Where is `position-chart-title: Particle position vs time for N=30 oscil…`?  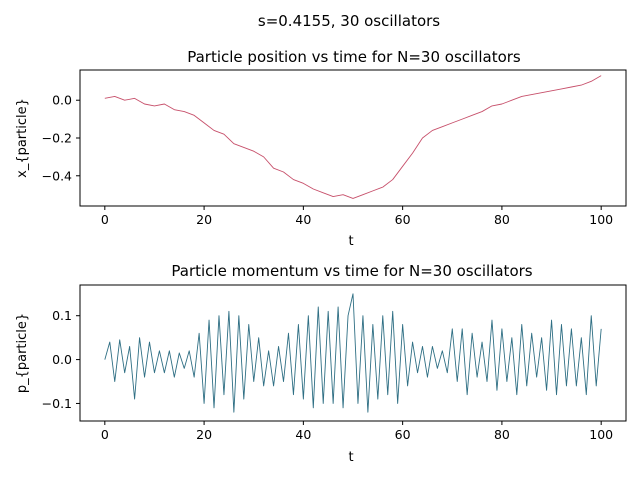
position-chart-title: Particle position vs time for N=30 oscil… is located at coordinates (354, 57).